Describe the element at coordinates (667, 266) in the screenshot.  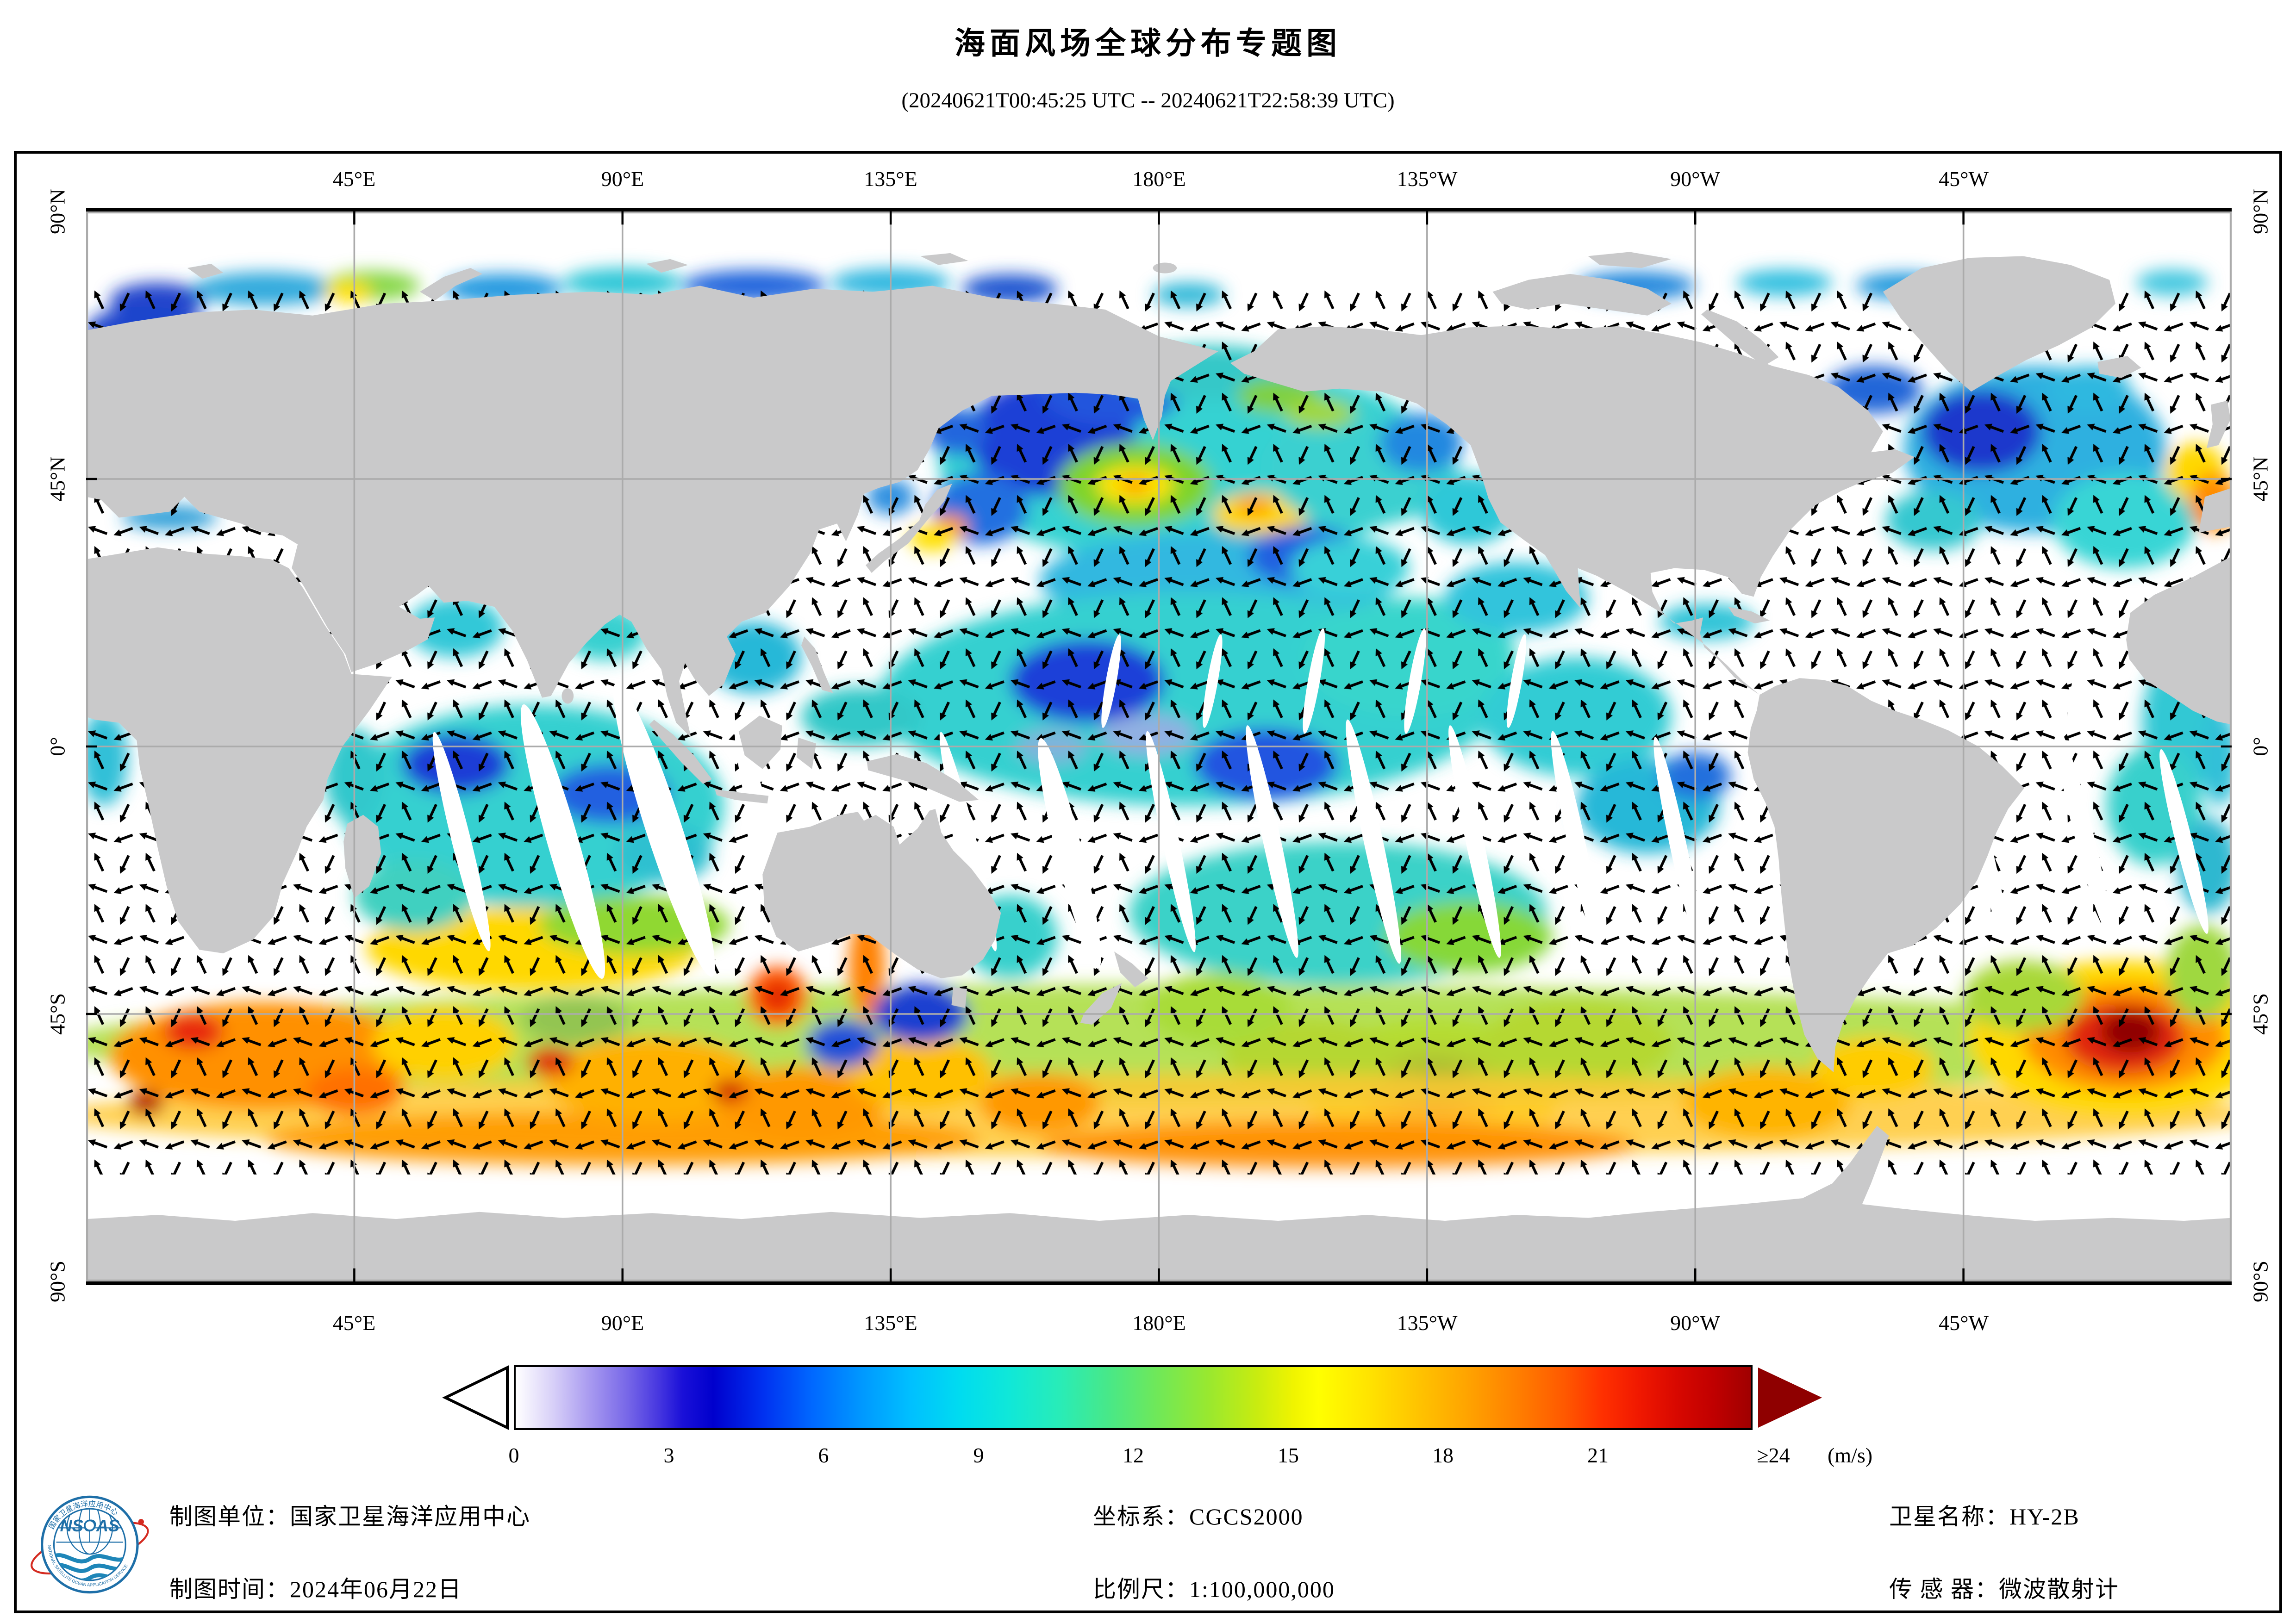
I see `land-severnaya-zemlya` at that location.